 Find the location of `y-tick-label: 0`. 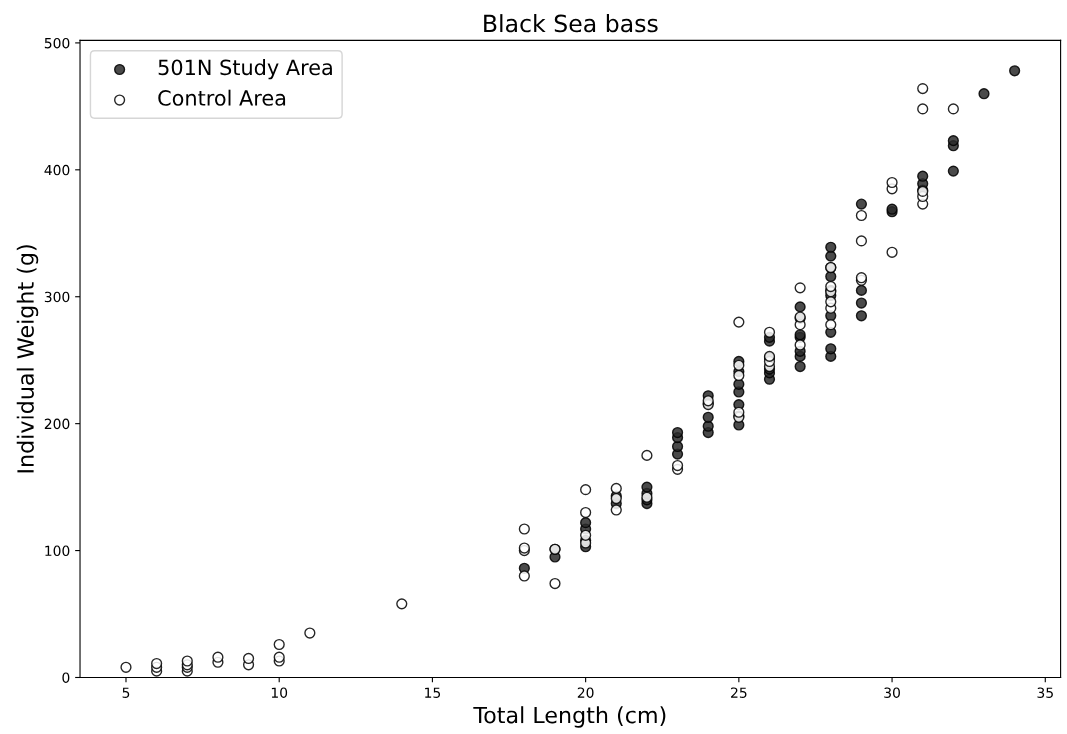

y-tick-label: 0 is located at coordinates (66, 677).